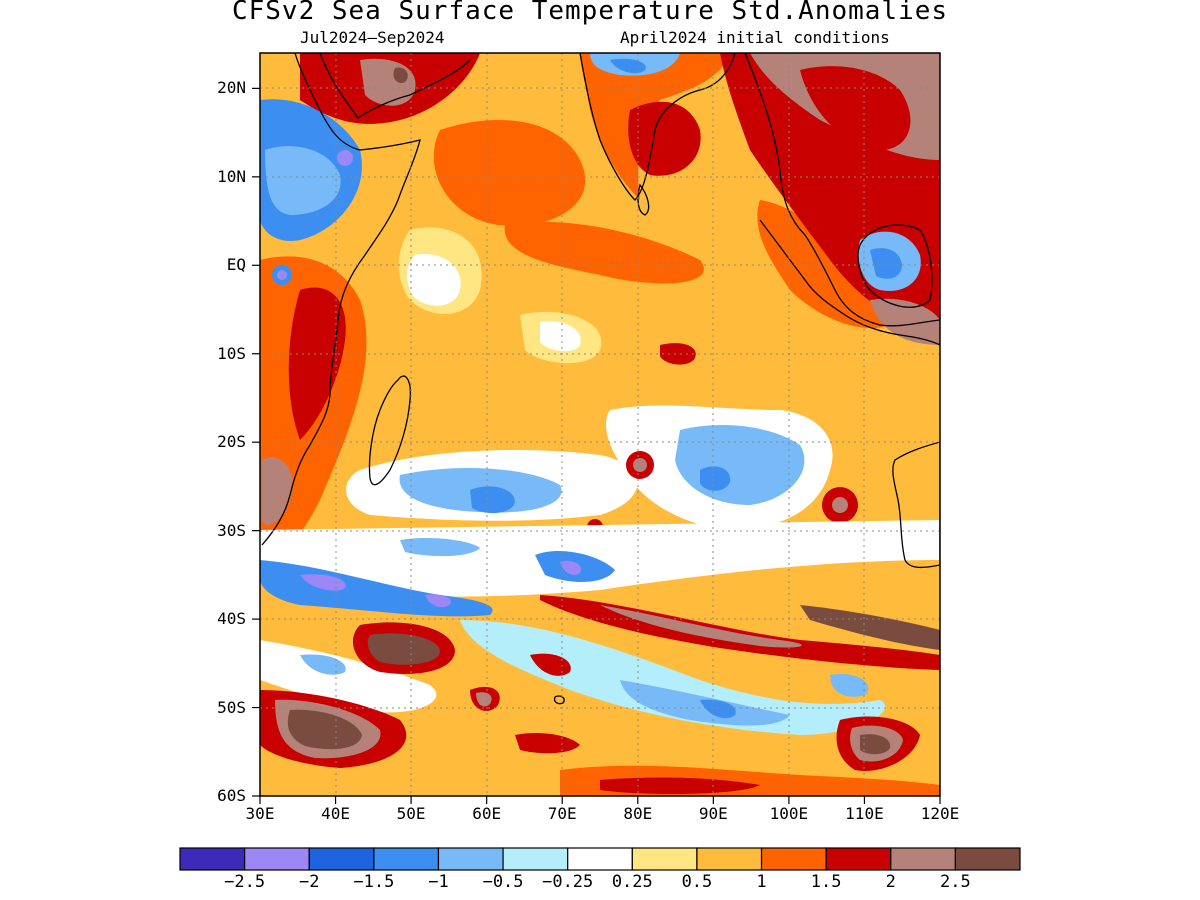  Describe the element at coordinates (755, 37) in the screenshot. I see `initial-conditions: April2024 initial conditions` at that location.